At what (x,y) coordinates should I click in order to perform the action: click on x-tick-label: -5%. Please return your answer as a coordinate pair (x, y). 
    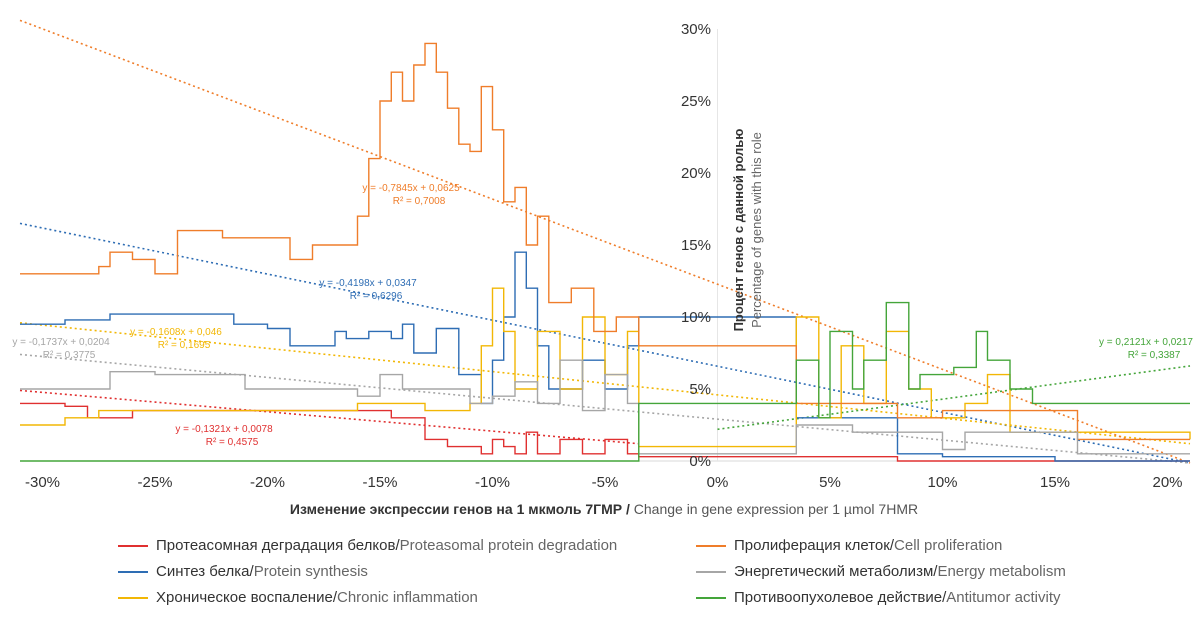
    Looking at the image, I should click on (605, 482).